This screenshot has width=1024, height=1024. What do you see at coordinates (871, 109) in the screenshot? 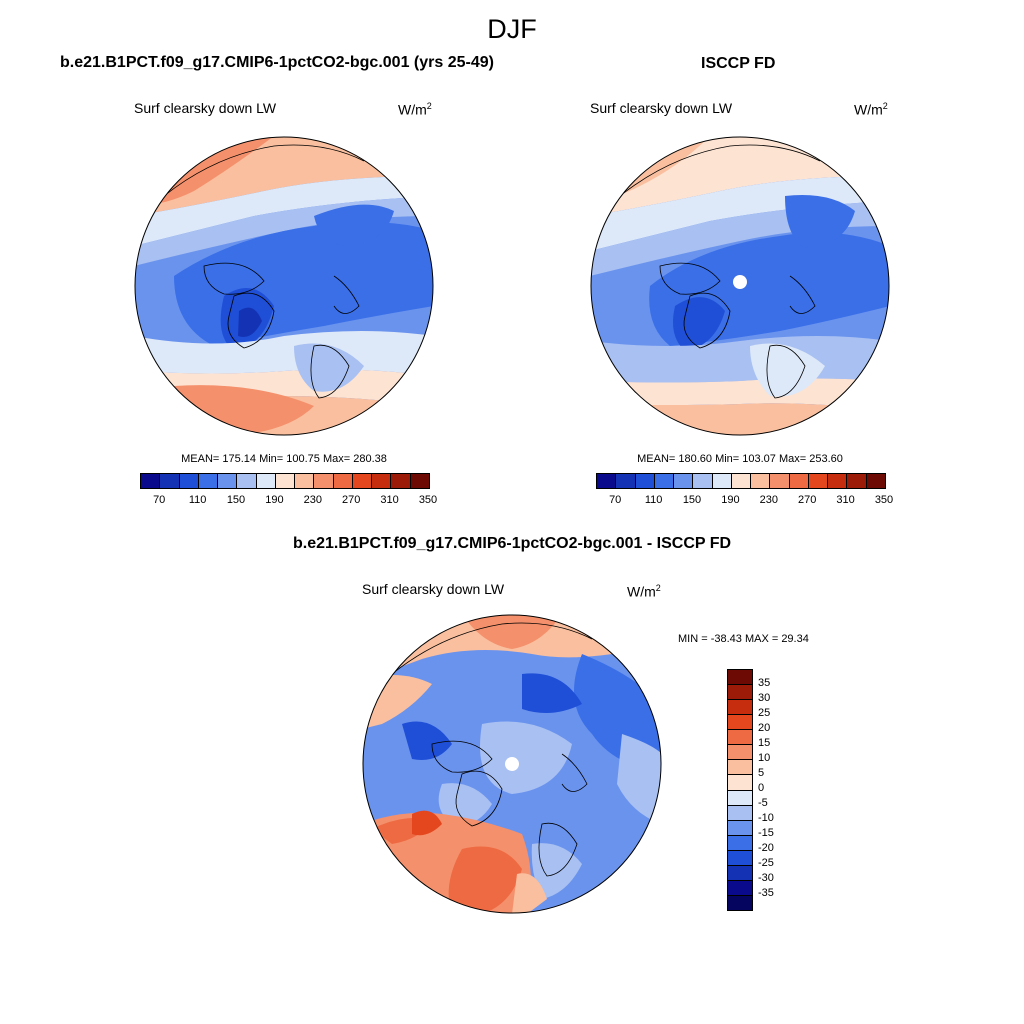
I see `panel2-units: W/m2` at bounding box center [871, 109].